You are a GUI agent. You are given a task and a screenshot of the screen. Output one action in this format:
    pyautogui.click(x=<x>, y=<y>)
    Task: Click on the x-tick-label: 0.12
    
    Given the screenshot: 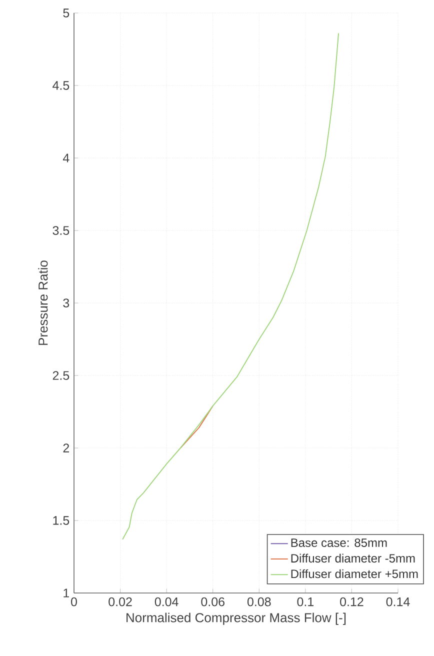 What is the action you would take?
    pyautogui.click(x=352, y=601)
    